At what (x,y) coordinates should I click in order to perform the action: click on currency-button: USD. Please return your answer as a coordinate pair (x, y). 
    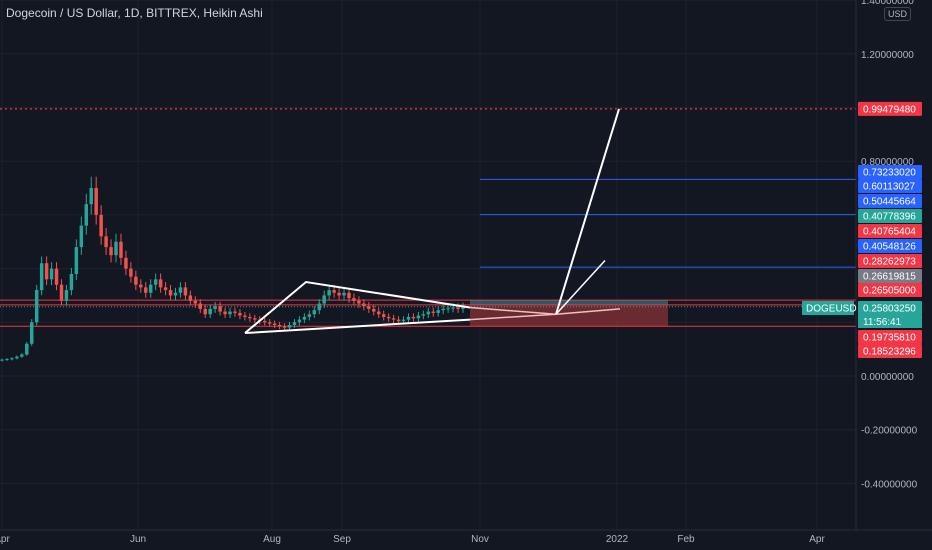
    Looking at the image, I should click on (898, 14).